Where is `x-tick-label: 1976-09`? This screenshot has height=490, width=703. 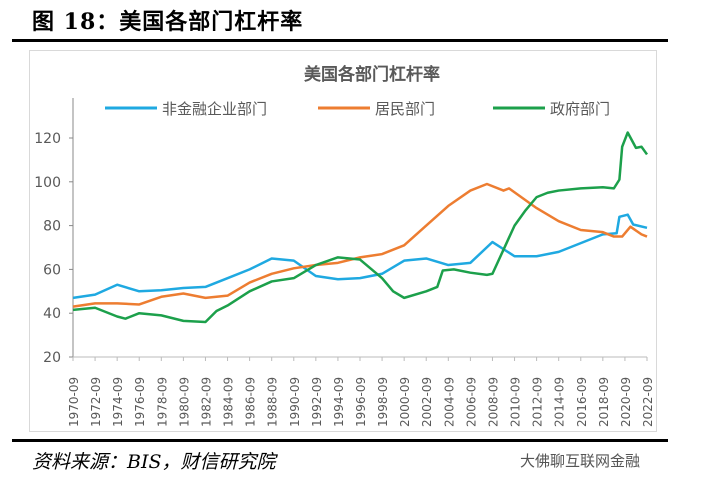 x-tick-label: 1976-09 is located at coordinates (140, 402).